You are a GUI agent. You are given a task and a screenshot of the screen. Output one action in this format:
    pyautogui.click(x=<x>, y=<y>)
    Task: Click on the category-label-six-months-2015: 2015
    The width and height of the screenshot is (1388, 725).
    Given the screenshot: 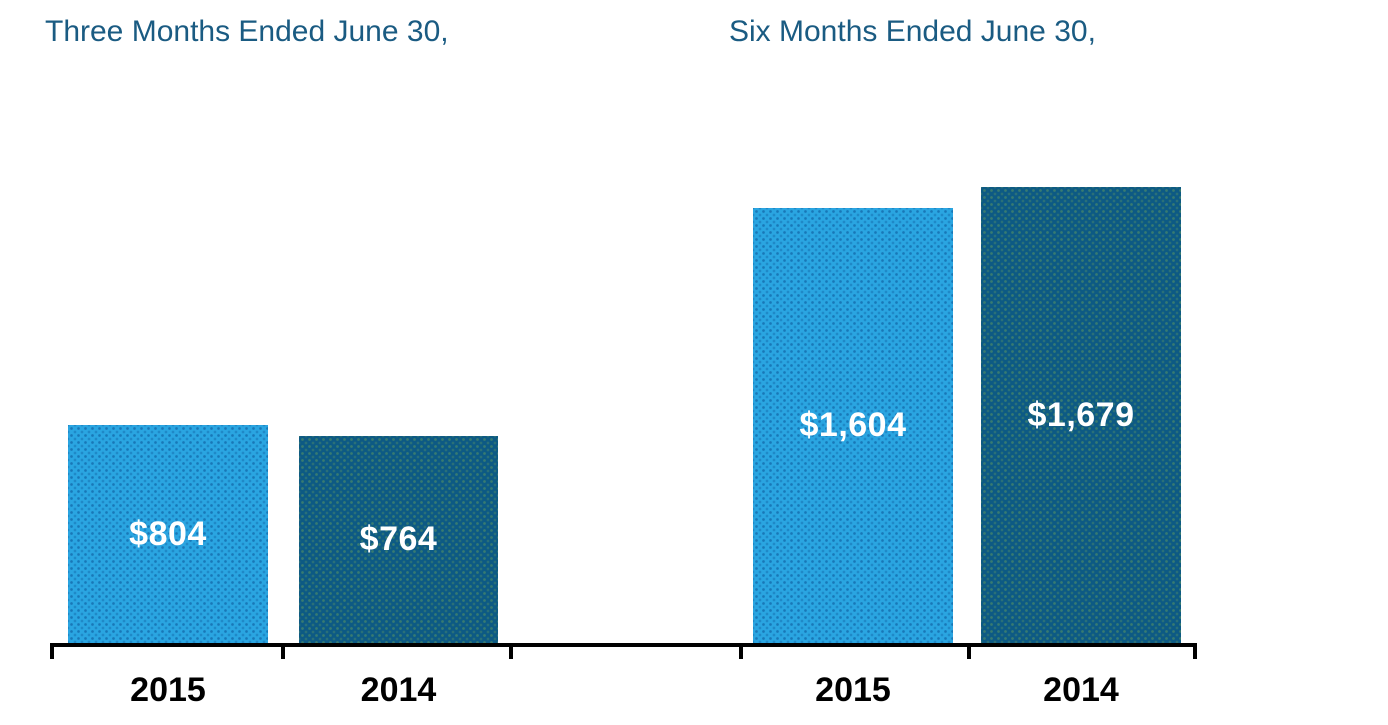 What is the action you would take?
    pyautogui.click(x=853, y=690)
    